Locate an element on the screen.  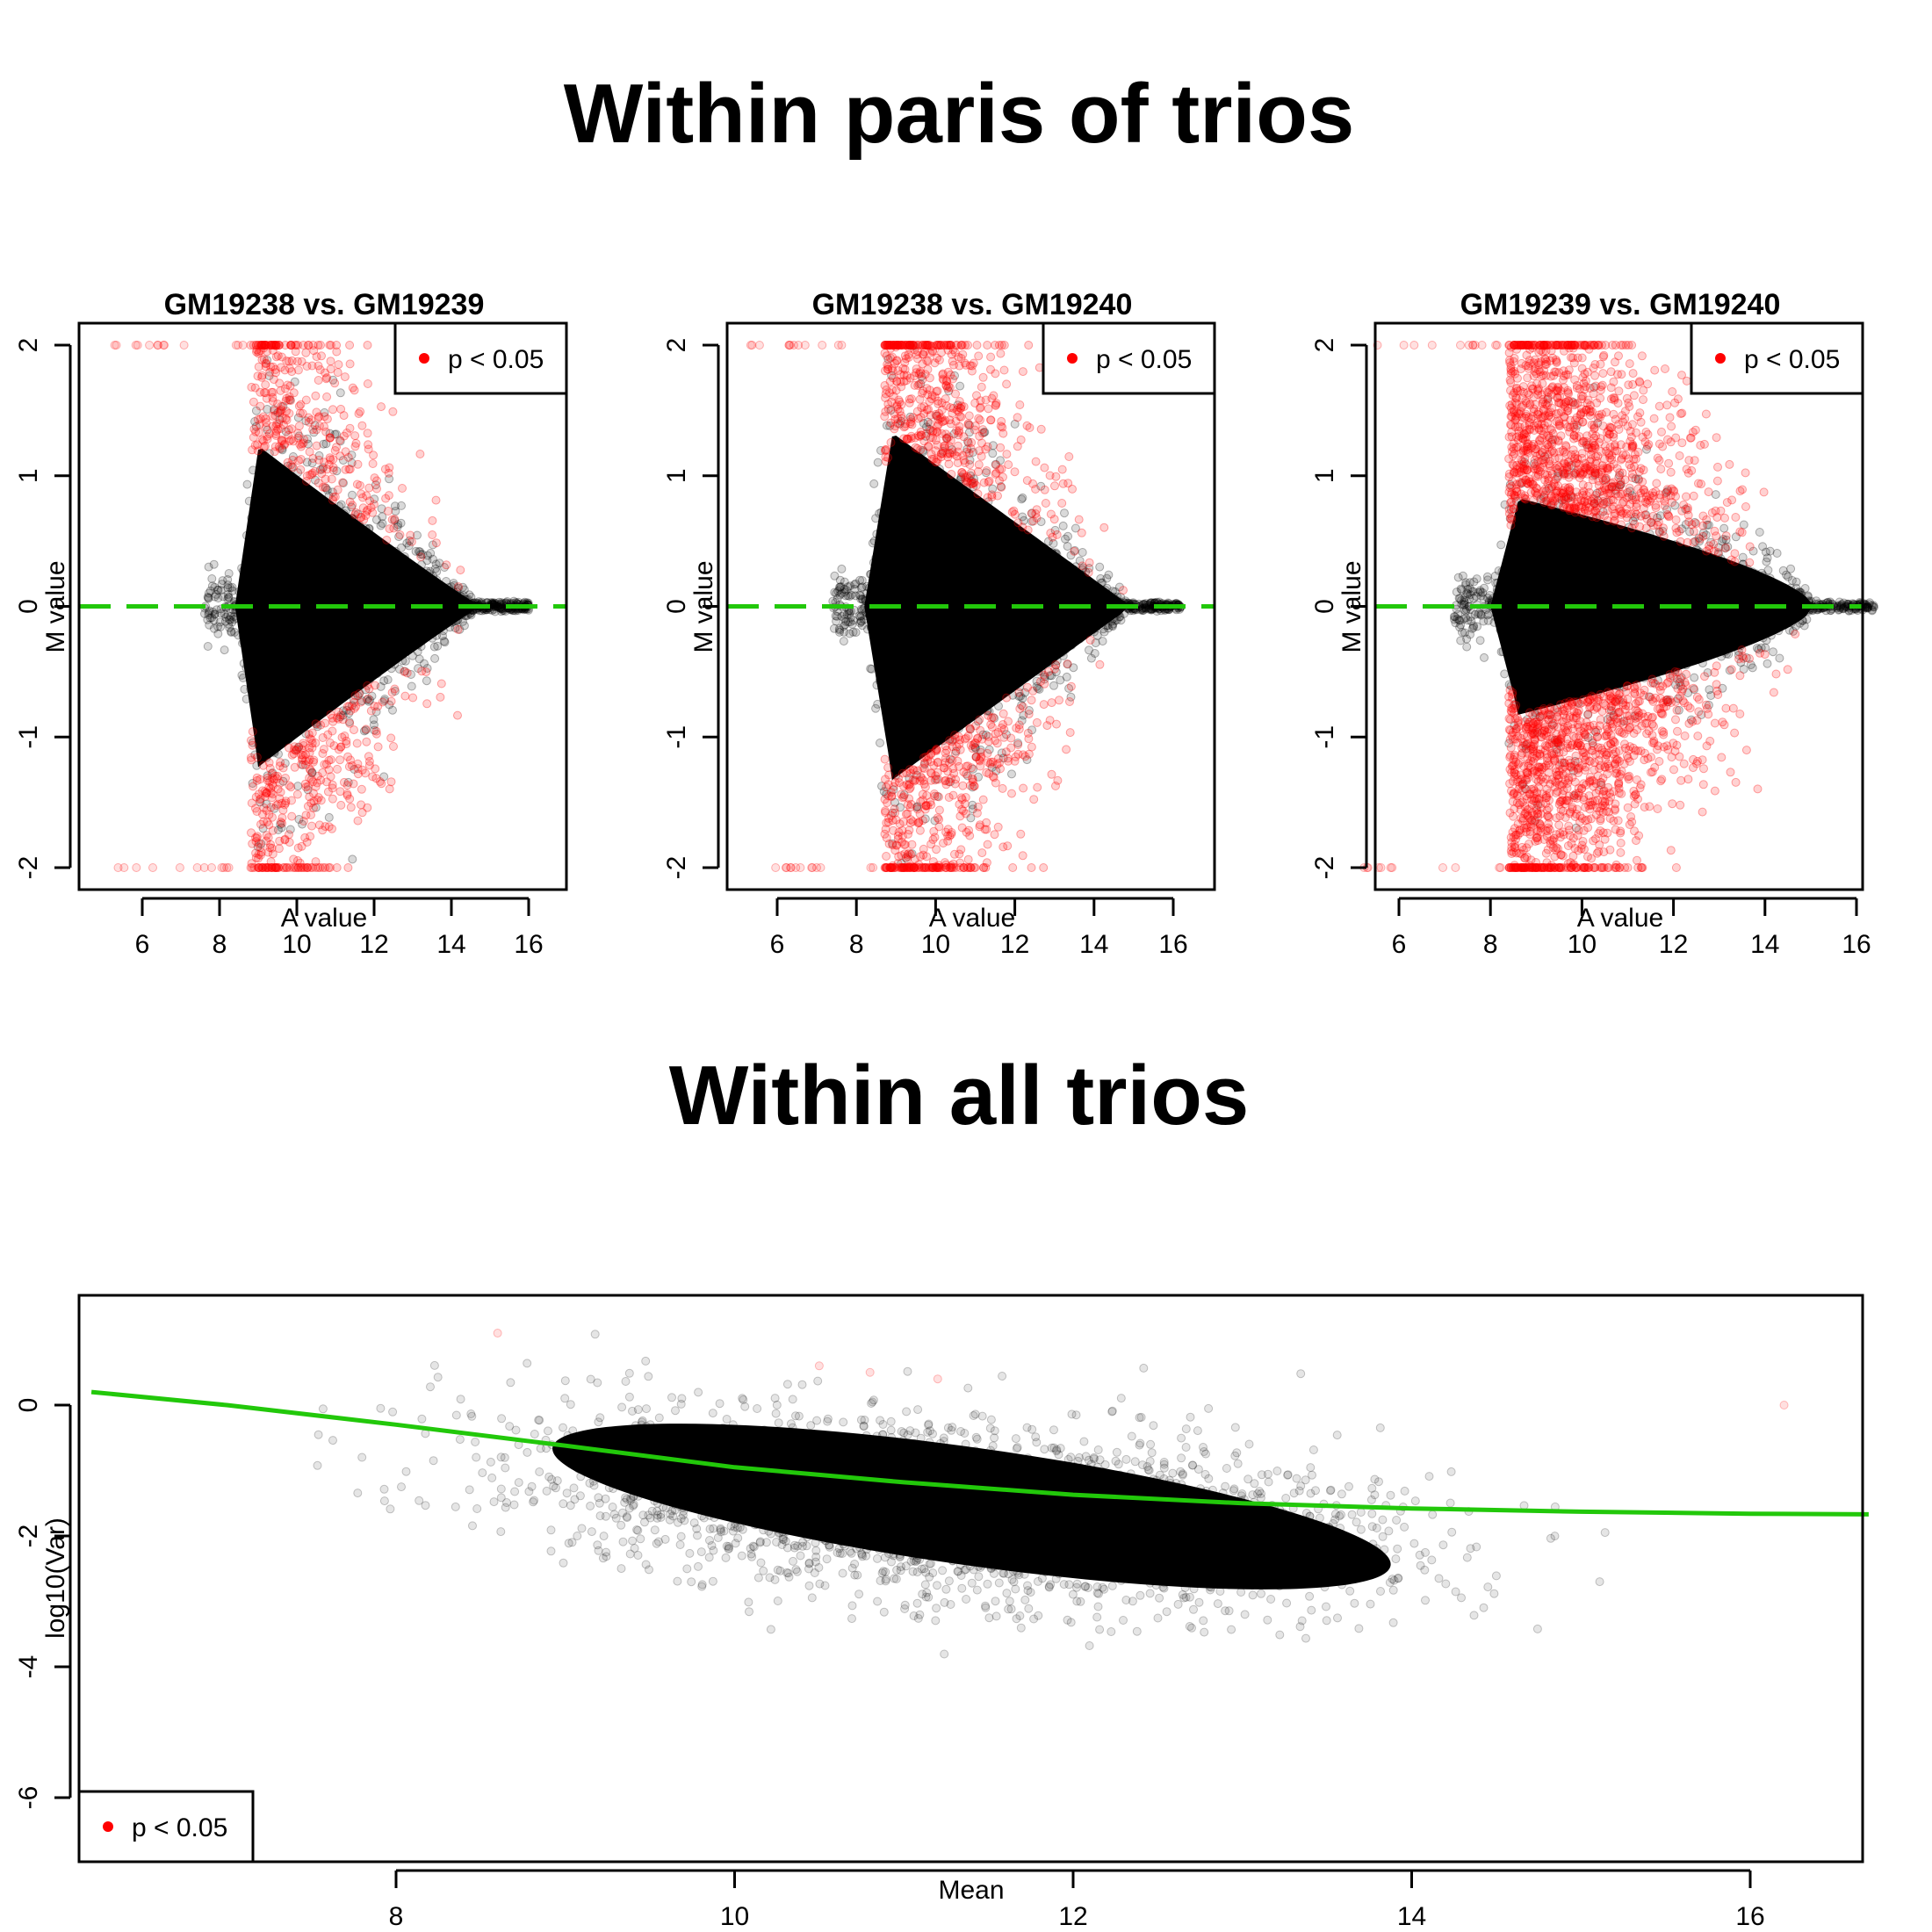
y-tick-label: 0 is located at coordinates (28, 606).